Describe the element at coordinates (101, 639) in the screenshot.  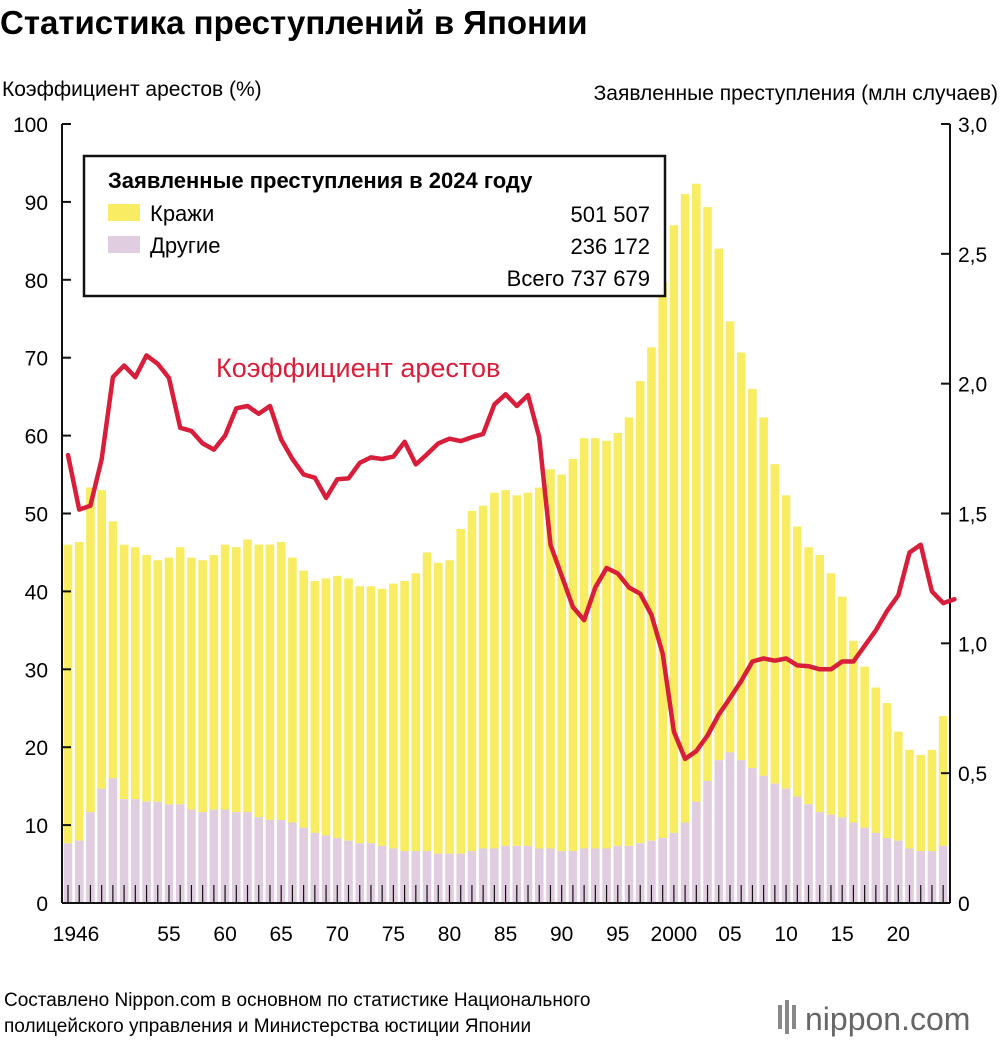
I see `bar-theft-1949` at that location.